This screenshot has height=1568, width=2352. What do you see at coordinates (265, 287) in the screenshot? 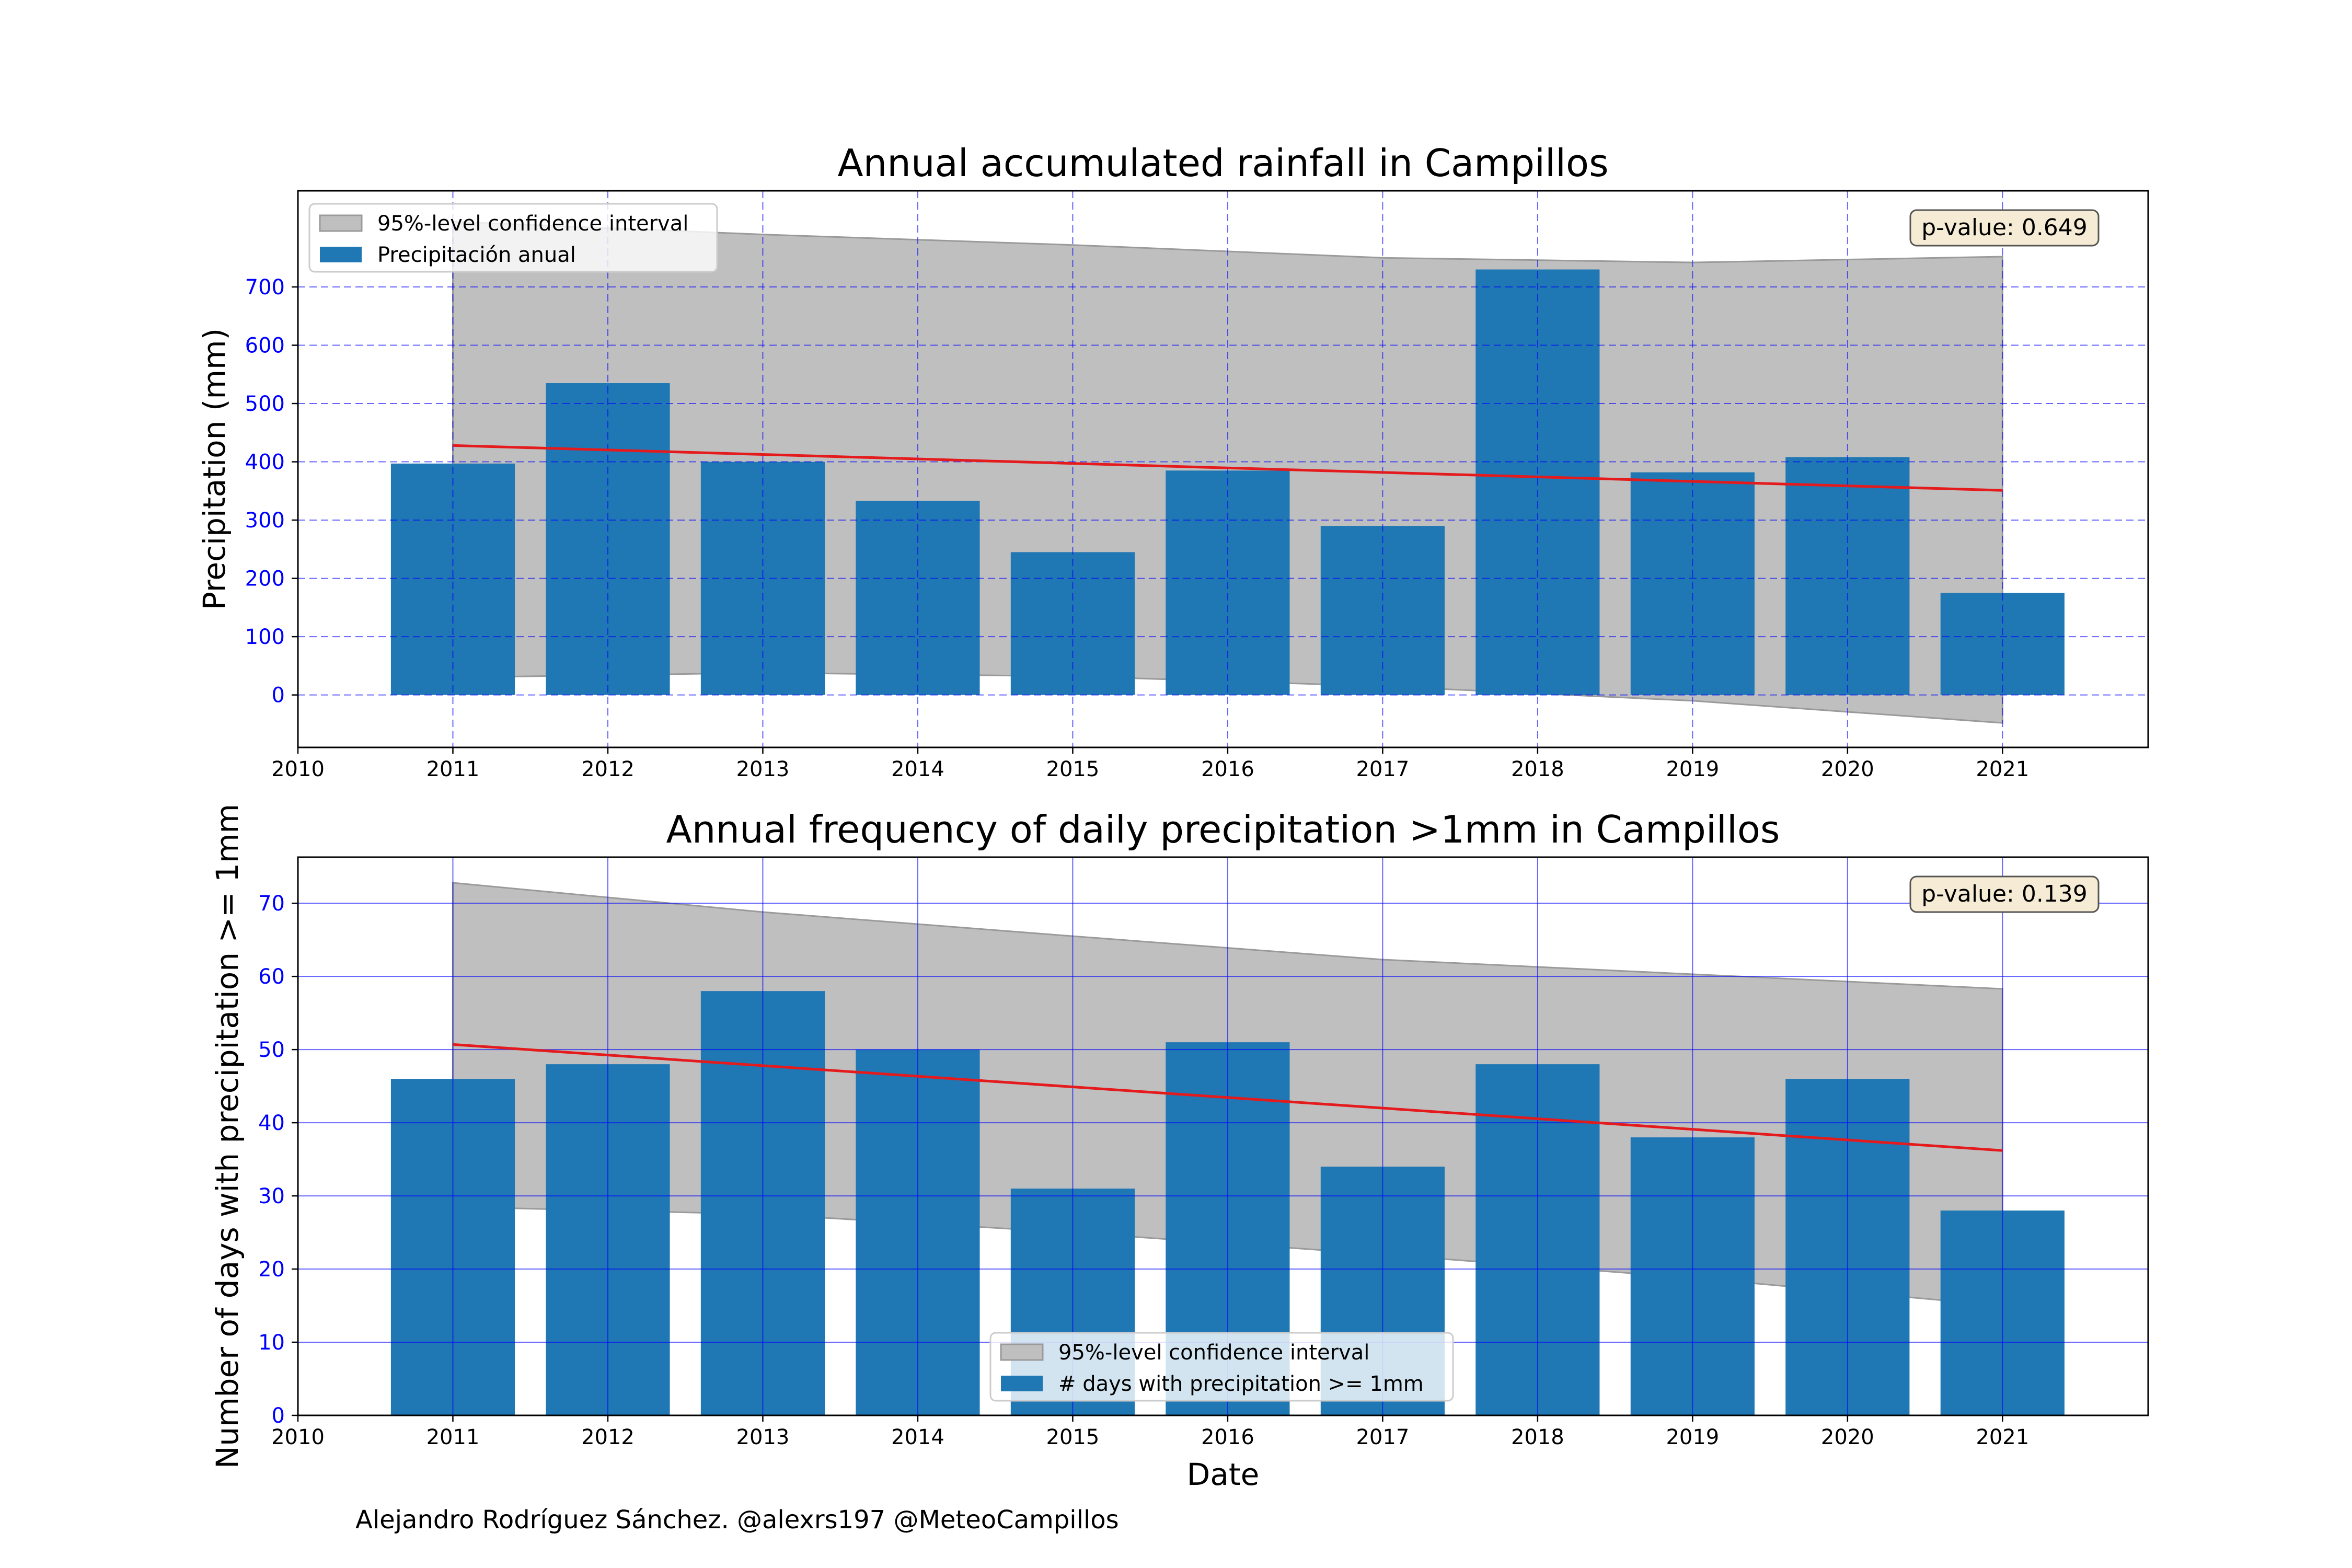
I see `y-tick-label: 700` at bounding box center [265, 287].